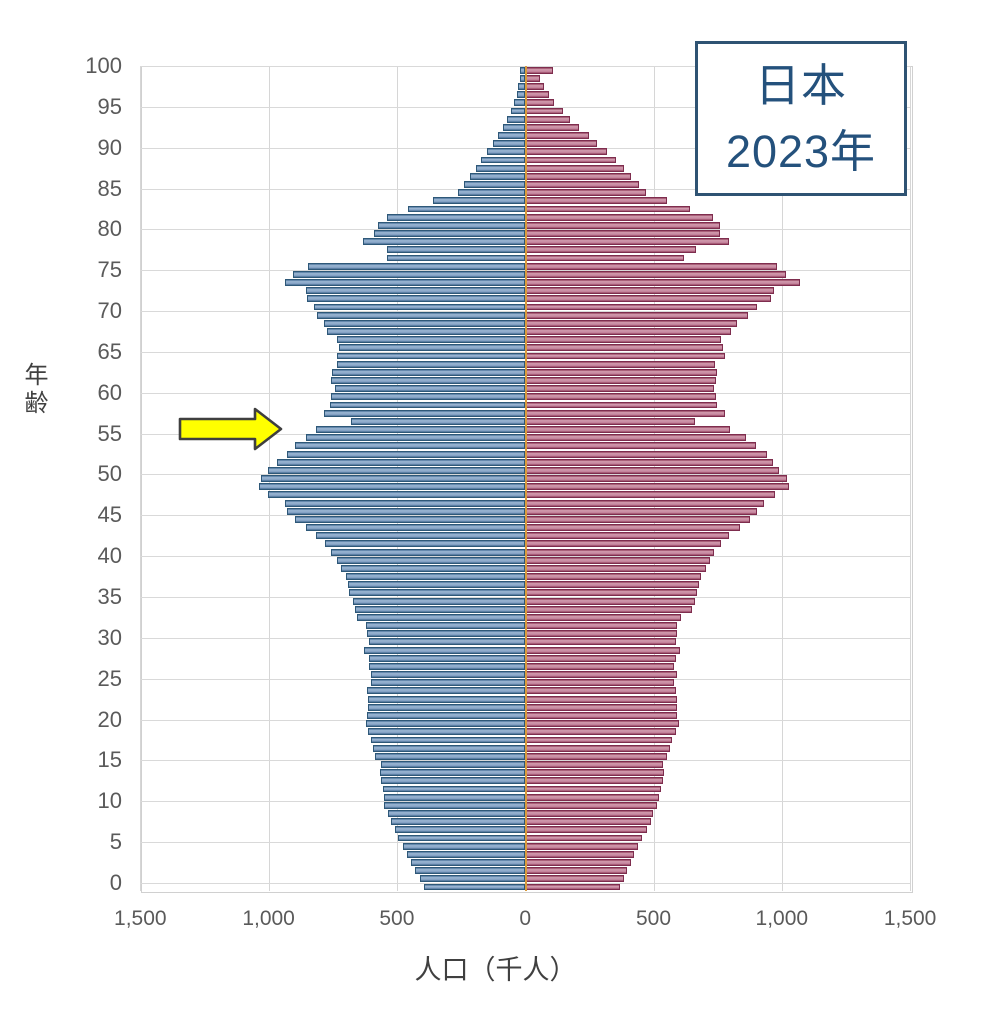 The width and height of the screenshot is (991, 1024). What do you see at coordinates (525, 918) in the screenshot?
I see `x-tick-3: 0` at bounding box center [525, 918].